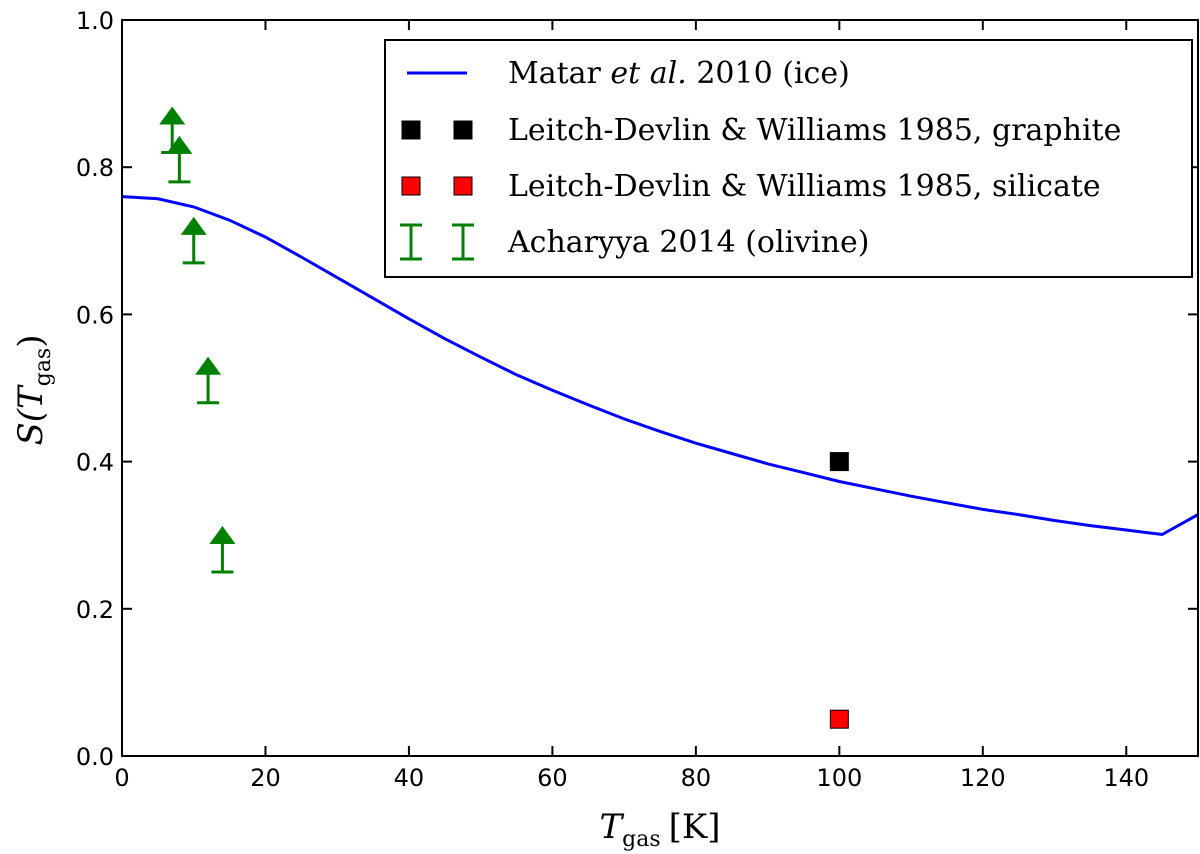 The height and width of the screenshot is (854, 1200). What do you see at coordinates (611, 827) in the screenshot?
I see `x-axis-label-symbol: T` at bounding box center [611, 827].